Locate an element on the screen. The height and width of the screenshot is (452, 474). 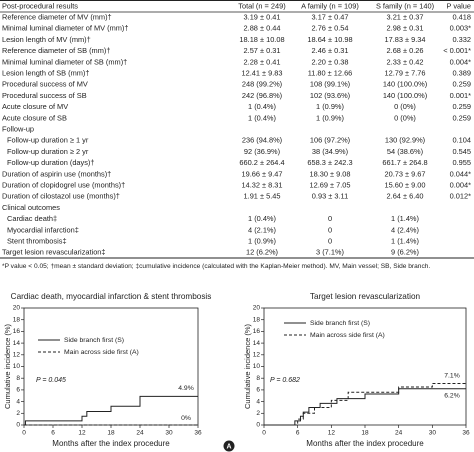
table-cell: 106 (97.2%) is located at coordinates (330, 140).